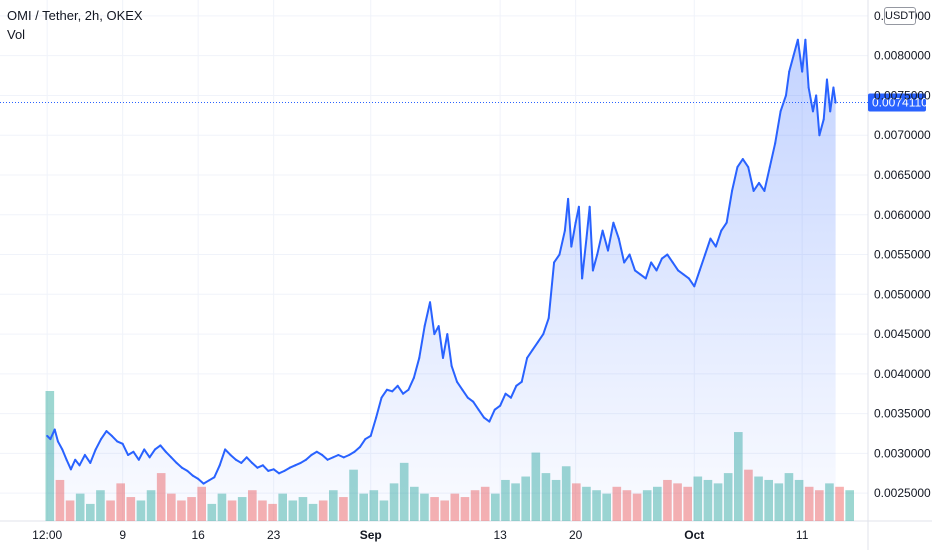 The height and width of the screenshot is (555, 932). I want to click on x-tick-label: Oct, so click(694, 535).